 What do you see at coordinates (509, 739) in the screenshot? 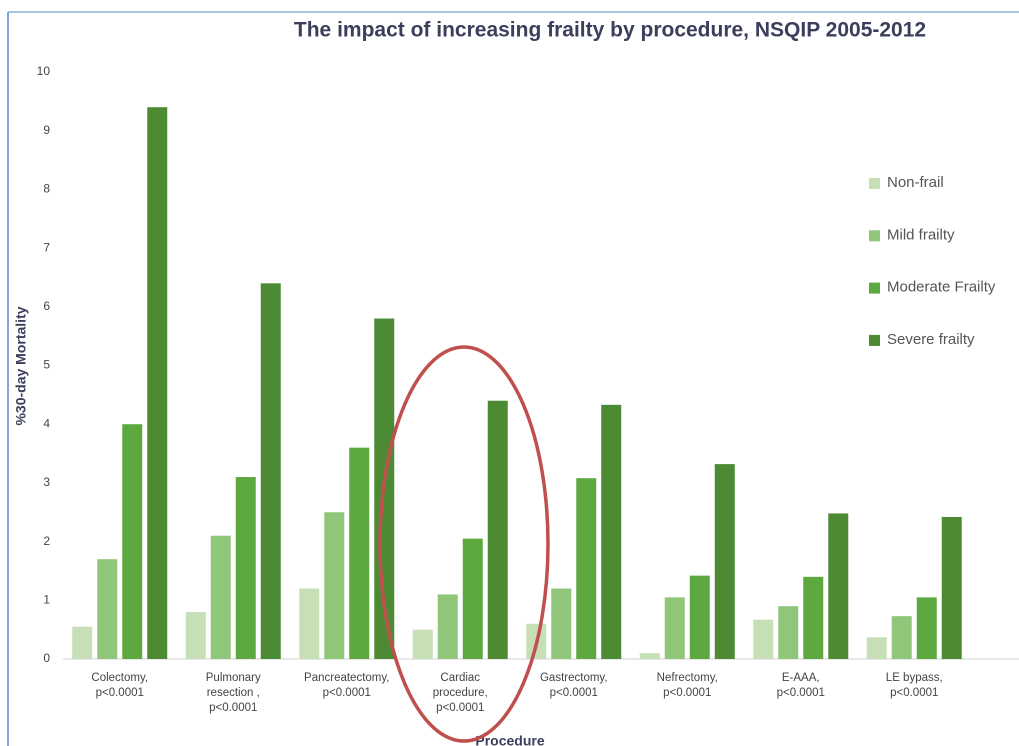
I see `x-axis-label: Procedure` at bounding box center [509, 739].